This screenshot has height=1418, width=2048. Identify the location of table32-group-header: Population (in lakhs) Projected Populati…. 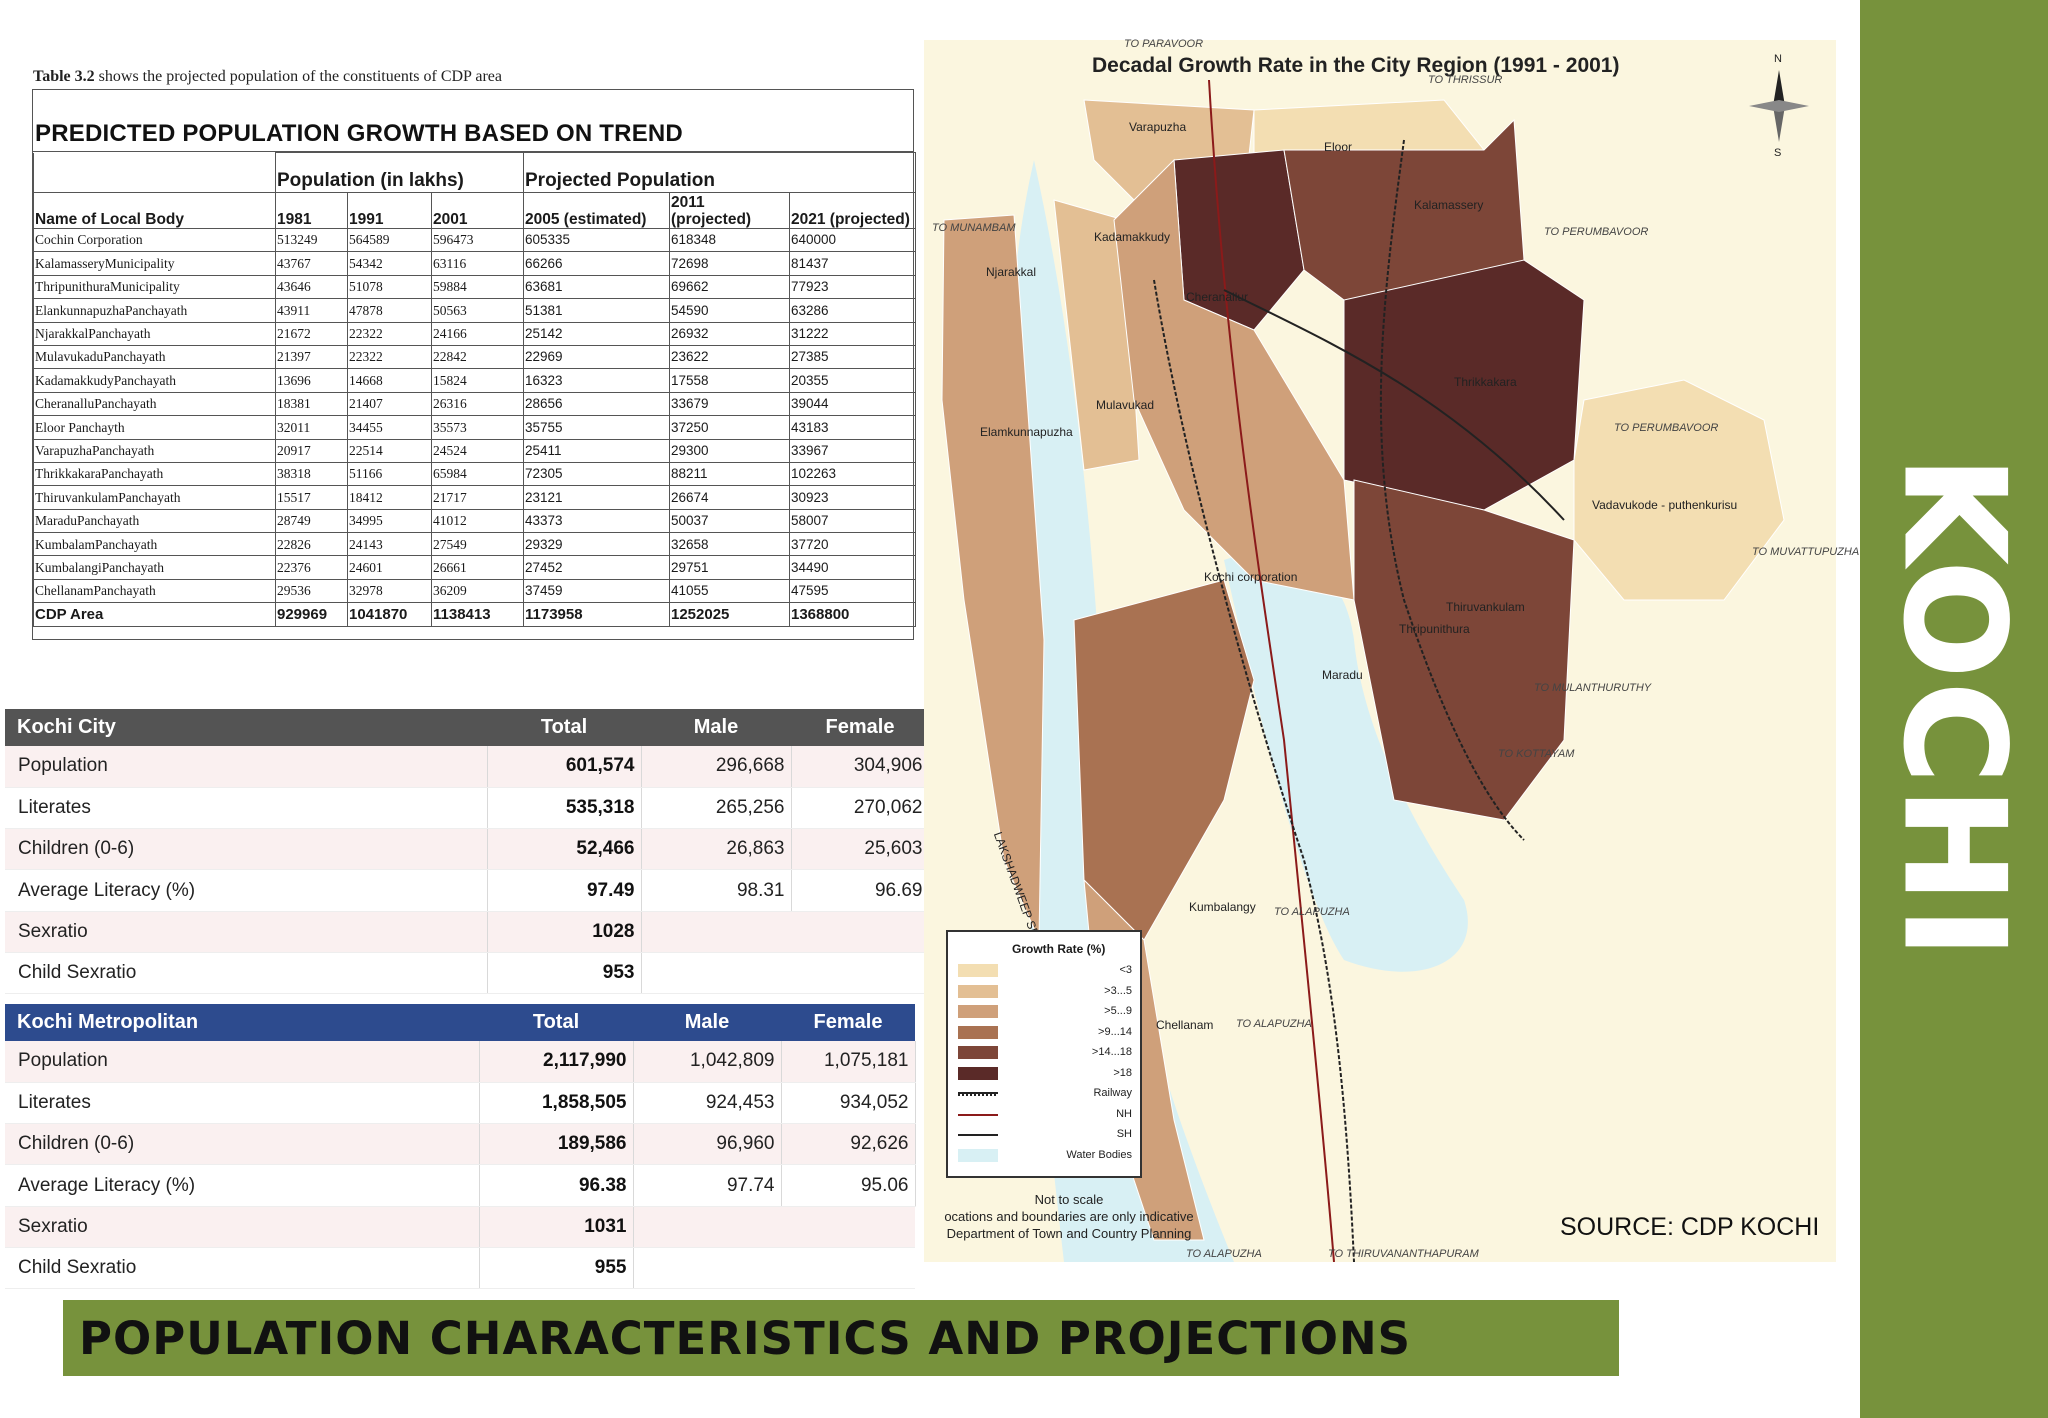
(474, 172).